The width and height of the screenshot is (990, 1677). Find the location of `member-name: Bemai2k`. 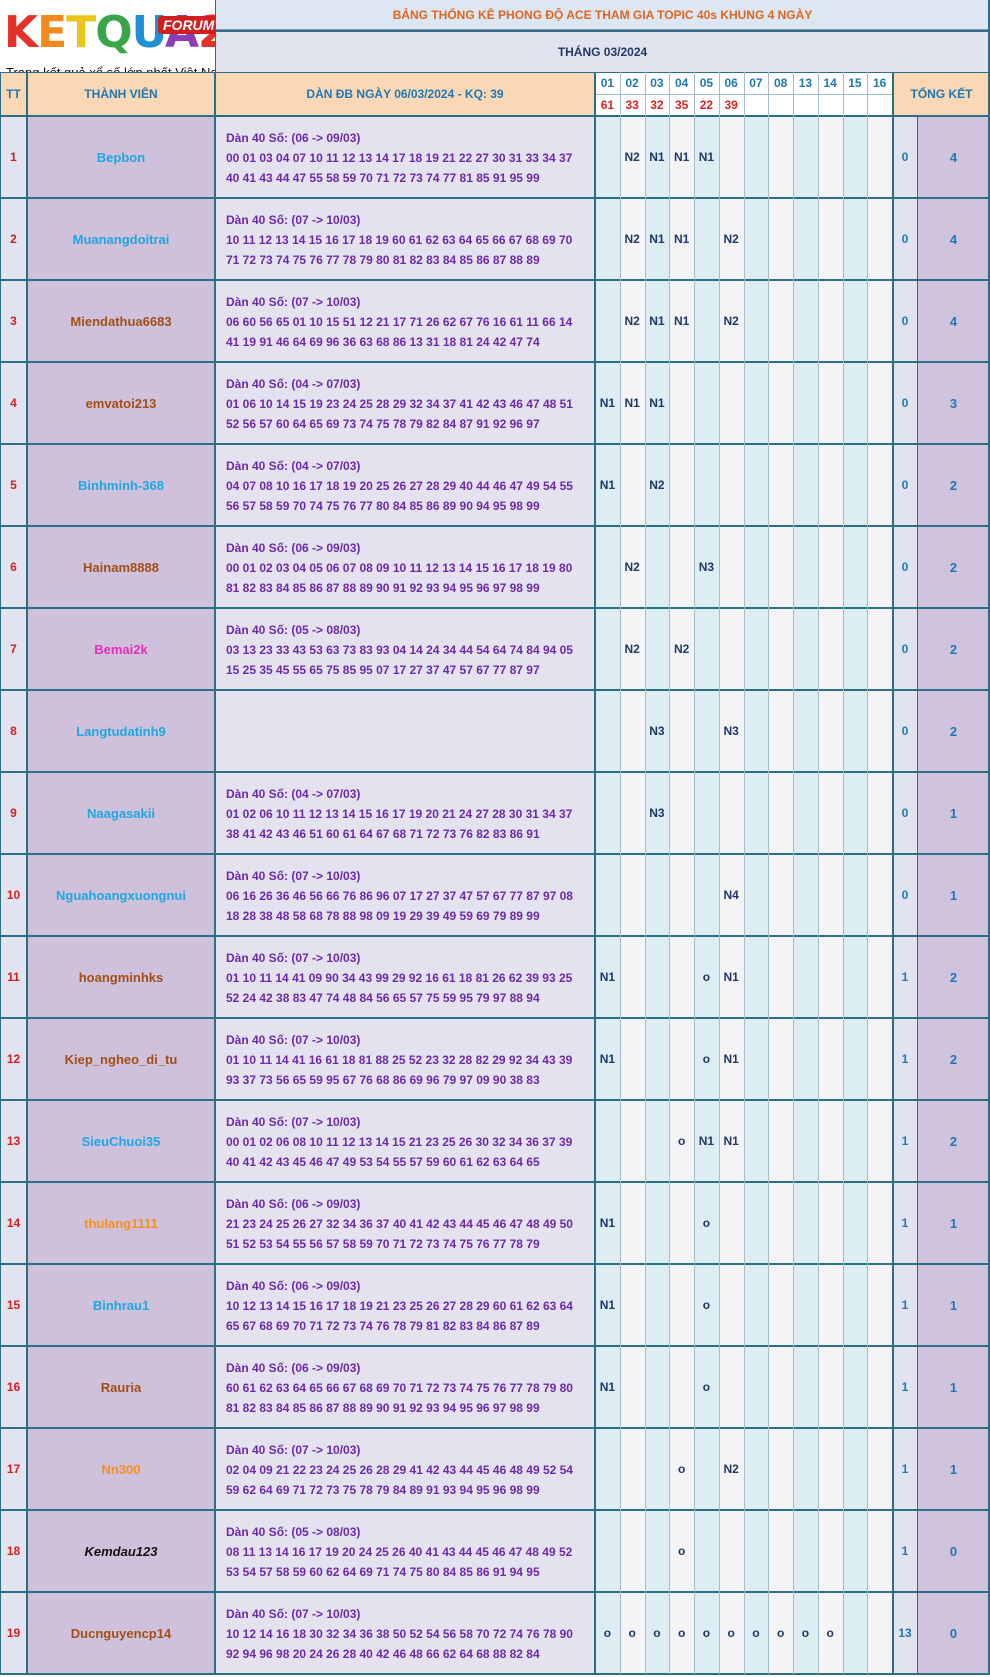

member-name: Bemai2k is located at coordinates (121, 649).